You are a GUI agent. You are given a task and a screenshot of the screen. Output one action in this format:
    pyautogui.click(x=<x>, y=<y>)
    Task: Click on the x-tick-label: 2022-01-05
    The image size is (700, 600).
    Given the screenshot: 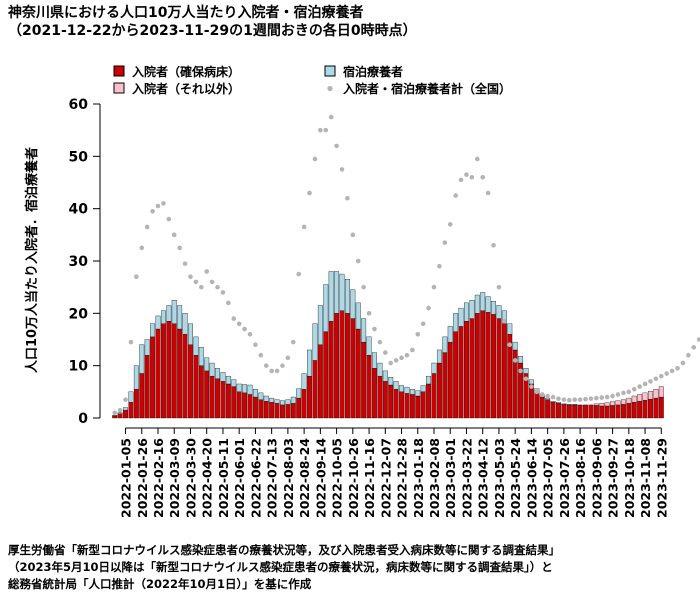 What is the action you would take?
    pyautogui.click(x=126, y=478)
    